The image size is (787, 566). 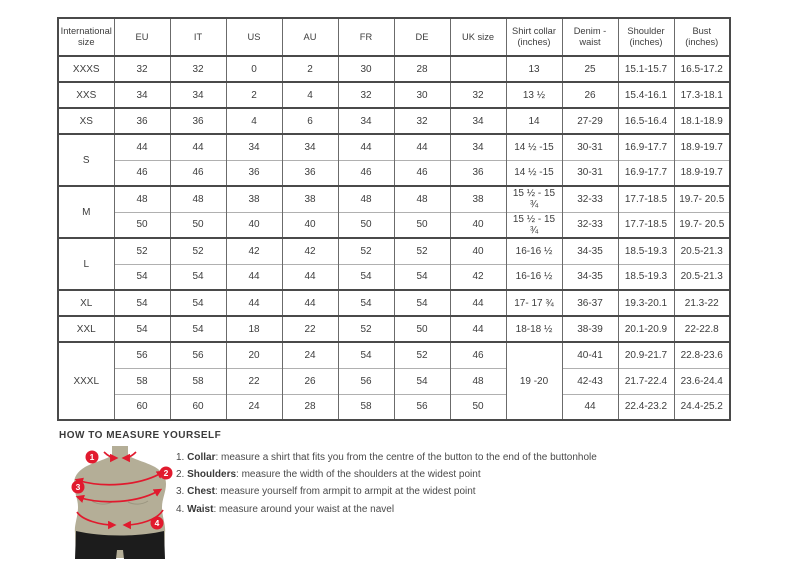 I want to click on size-value-cell: 32, so click(x=198, y=68).